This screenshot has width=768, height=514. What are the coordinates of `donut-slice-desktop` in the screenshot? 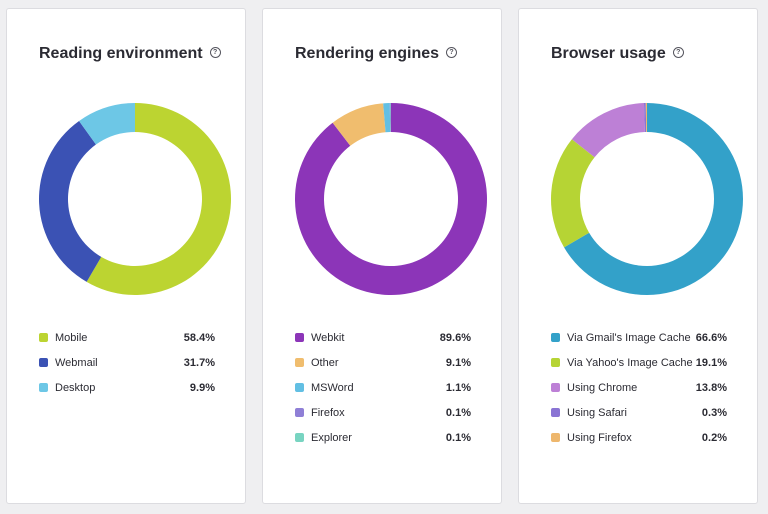 It's located at (107, 124).